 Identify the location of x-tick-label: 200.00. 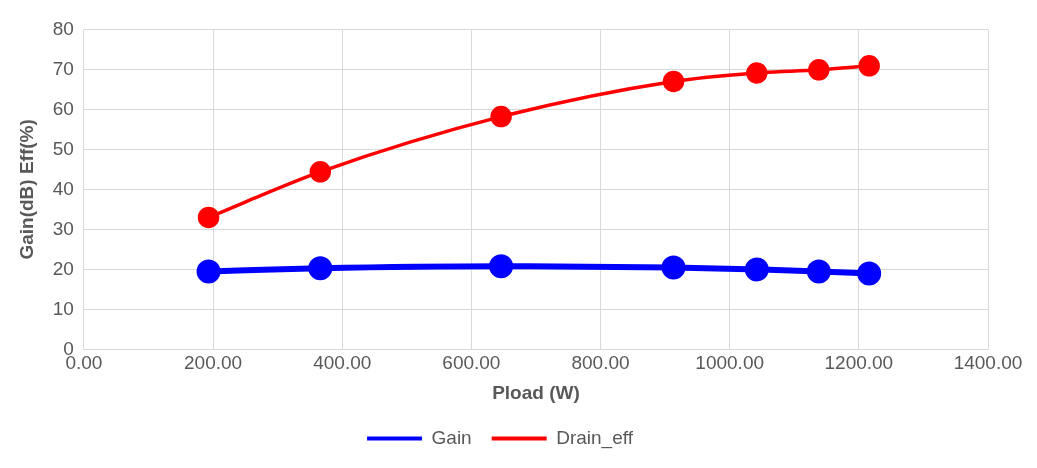
(213, 363).